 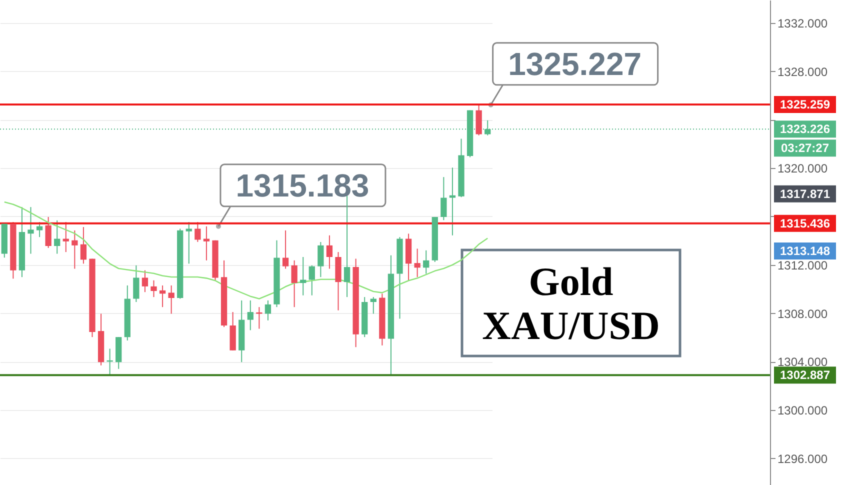 I want to click on y-tick-label: 1328.000, so click(x=803, y=71).